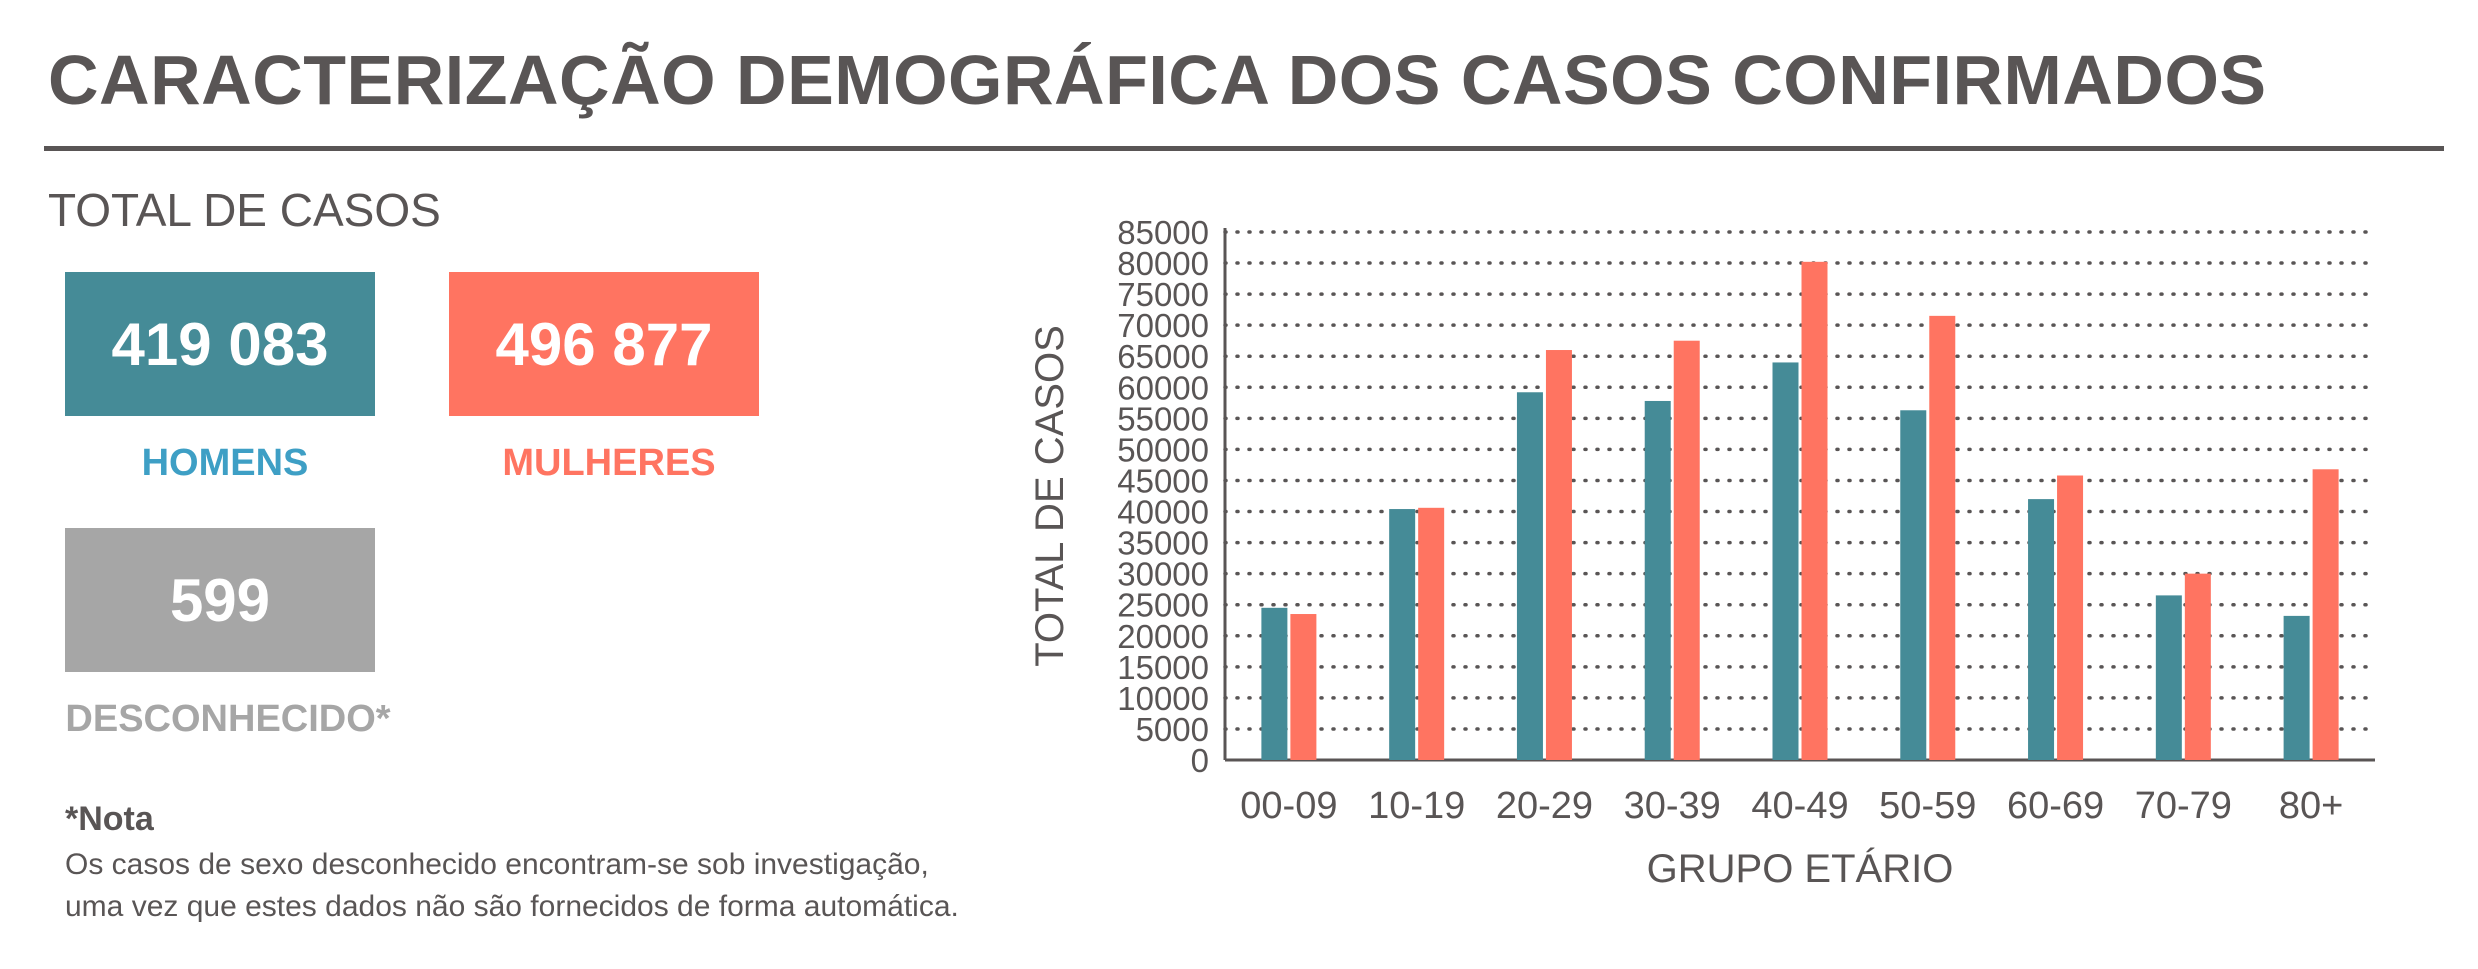 This screenshot has width=2478, height=969. Describe the element at coordinates (609, 463) in the screenshot. I see `women-label: MULHERES` at that location.